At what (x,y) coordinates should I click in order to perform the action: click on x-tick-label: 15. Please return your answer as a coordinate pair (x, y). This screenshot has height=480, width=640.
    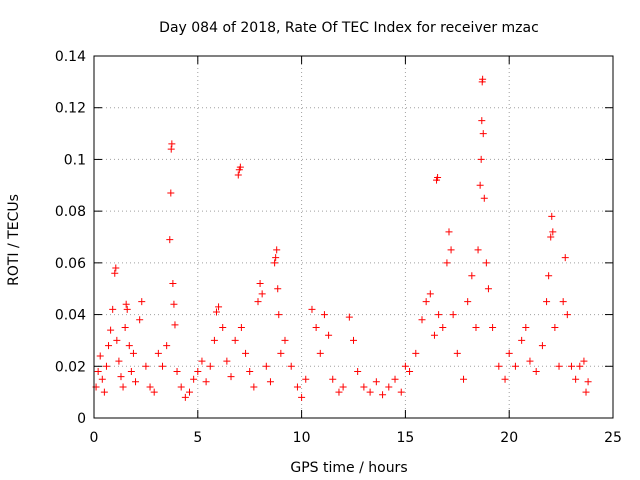
    Looking at the image, I should click on (405, 438).